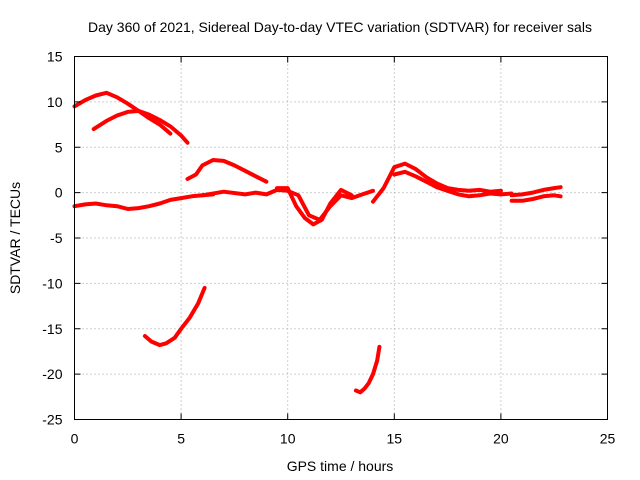 The image size is (640, 480). What do you see at coordinates (288, 439) in the screenshot?
I see `x-tick-label: 10` at bounding box center [288, 439].